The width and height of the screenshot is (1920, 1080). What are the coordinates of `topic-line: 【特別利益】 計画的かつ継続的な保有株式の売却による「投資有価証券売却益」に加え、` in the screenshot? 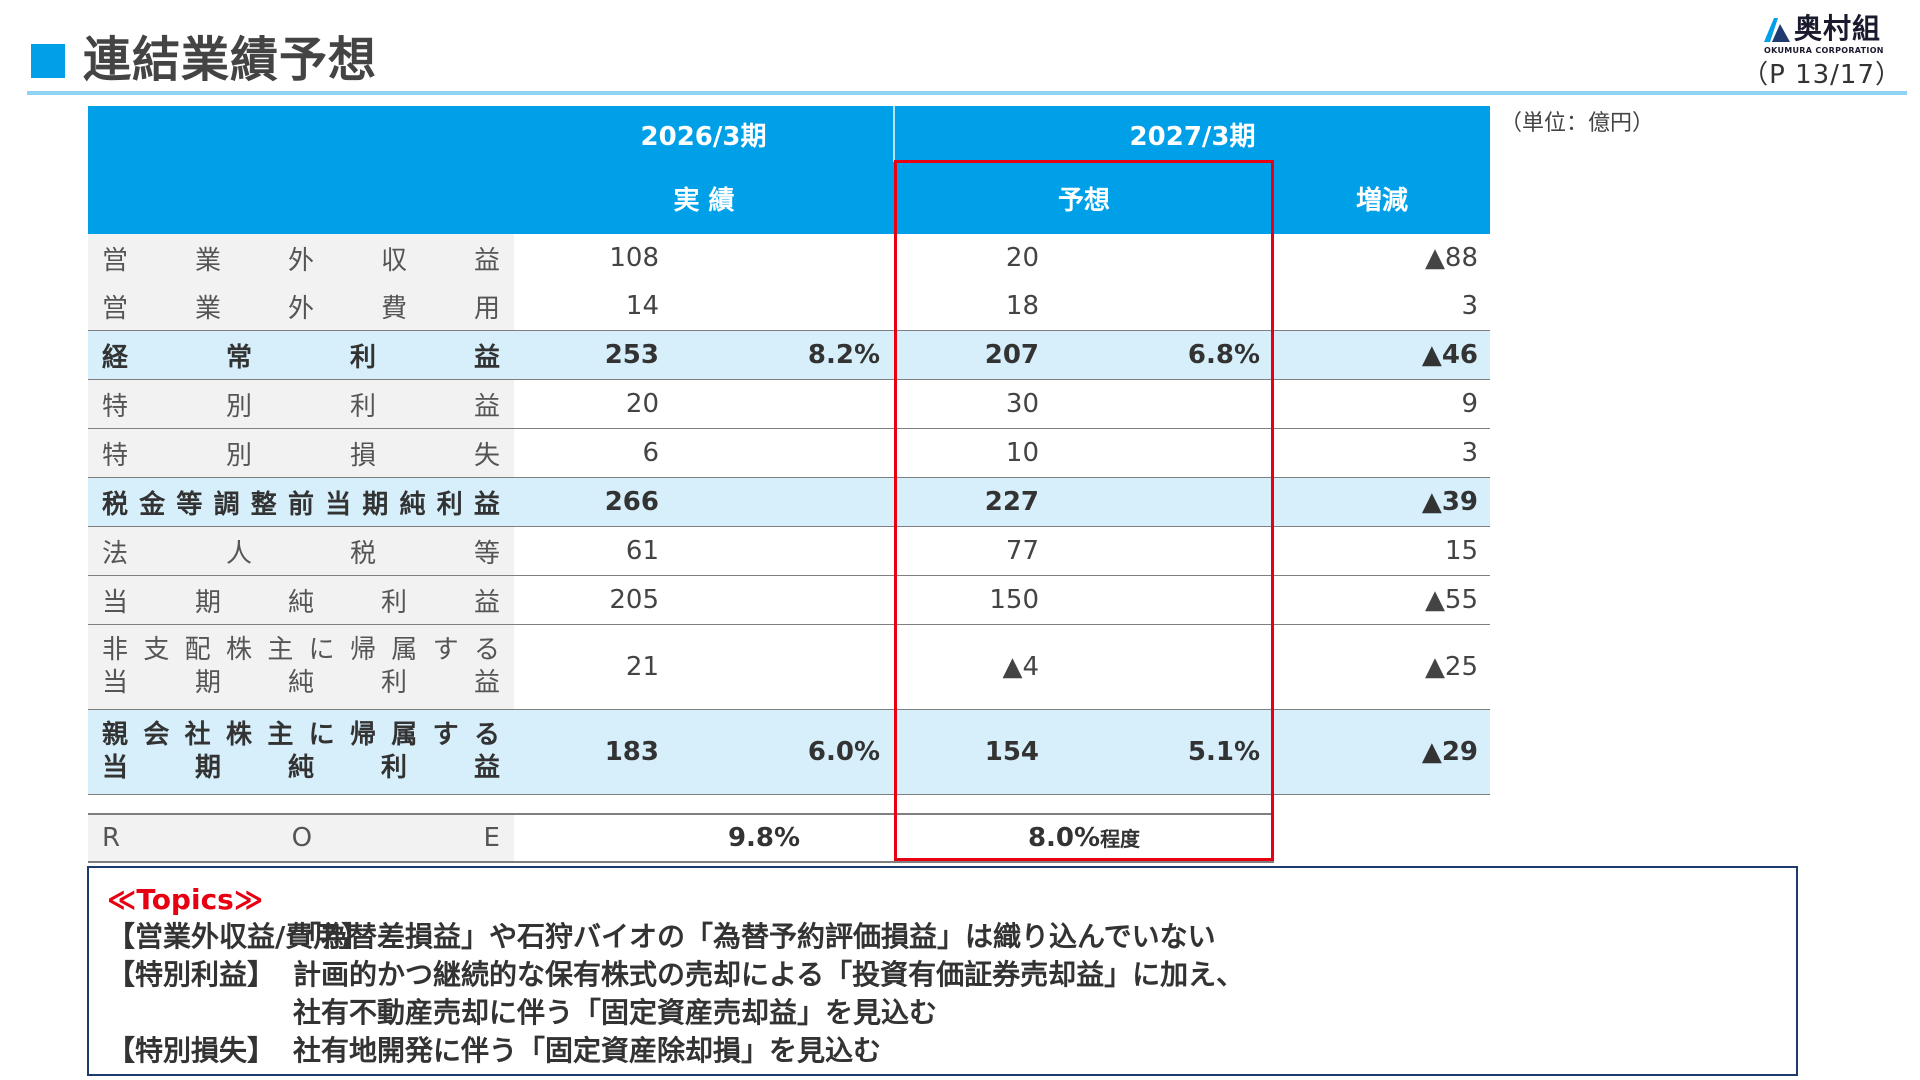 It's located at (942, 975).